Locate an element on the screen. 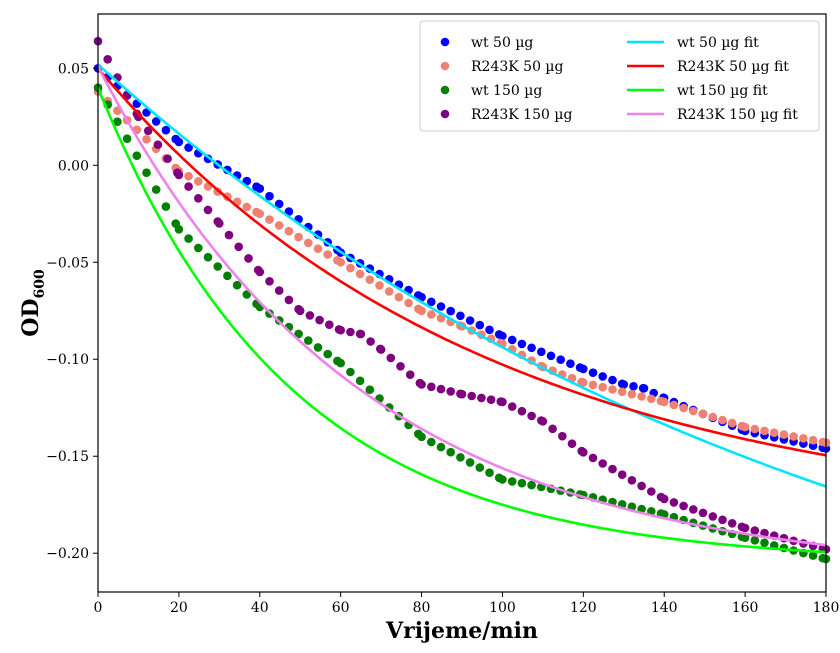 The height and width of the screenshot is (653, 840). y-axis-title: OD600 is located at coordinates (33, 303).